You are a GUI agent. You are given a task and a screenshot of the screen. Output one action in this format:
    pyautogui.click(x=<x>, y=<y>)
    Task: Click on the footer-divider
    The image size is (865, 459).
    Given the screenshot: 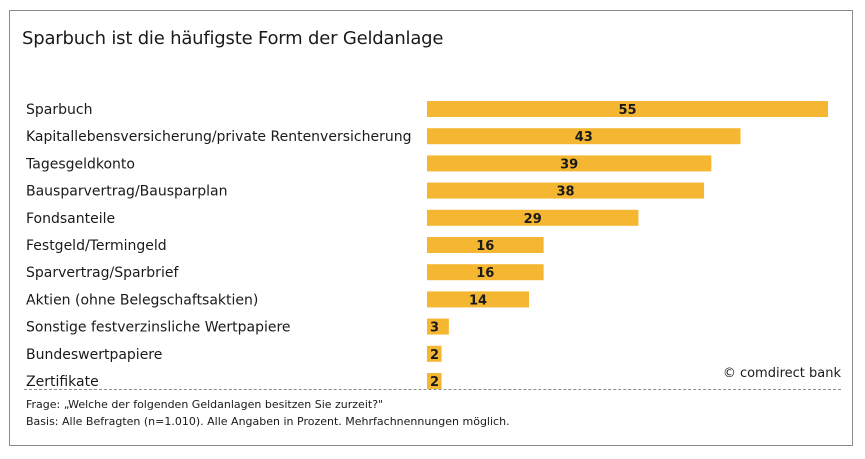 What is the action you would take?
    pyautogui.click(x=432, y=389)
    